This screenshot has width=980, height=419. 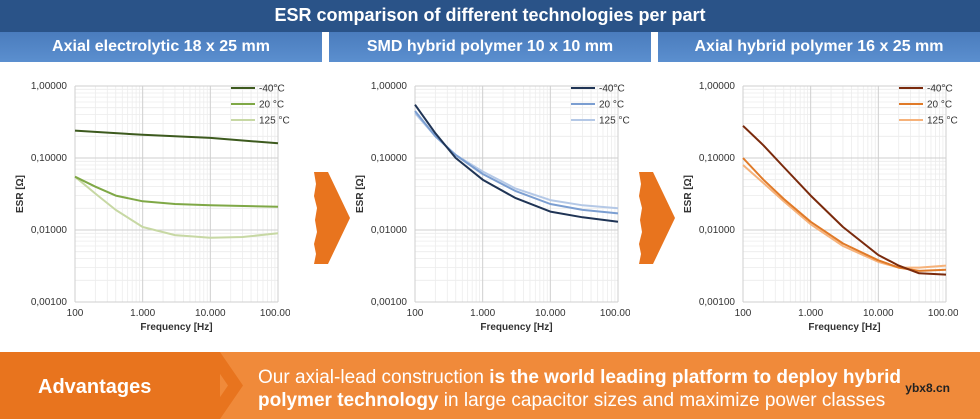 What do you see at coordinates (374, 377) in the screenshot?
I see `message-part-1: Our axial-lead construction` at bounding box center [374, 377].